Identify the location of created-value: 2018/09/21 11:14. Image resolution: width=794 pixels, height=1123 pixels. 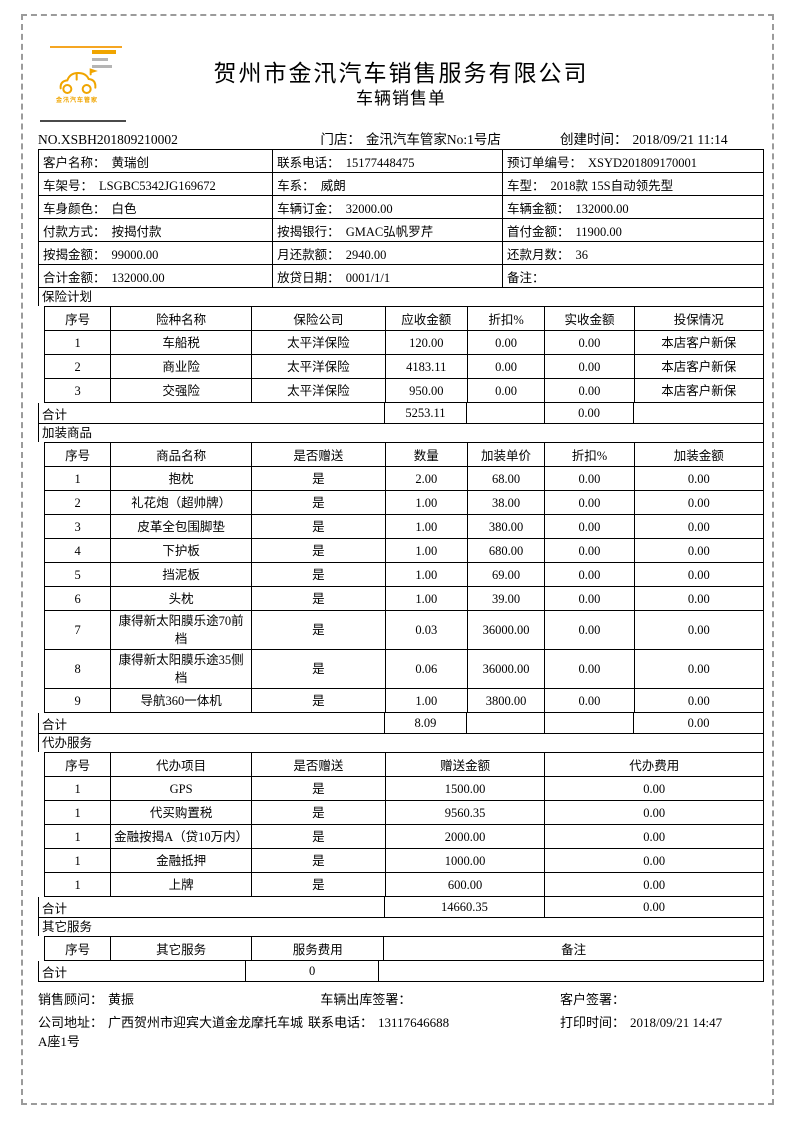
(680, 139).